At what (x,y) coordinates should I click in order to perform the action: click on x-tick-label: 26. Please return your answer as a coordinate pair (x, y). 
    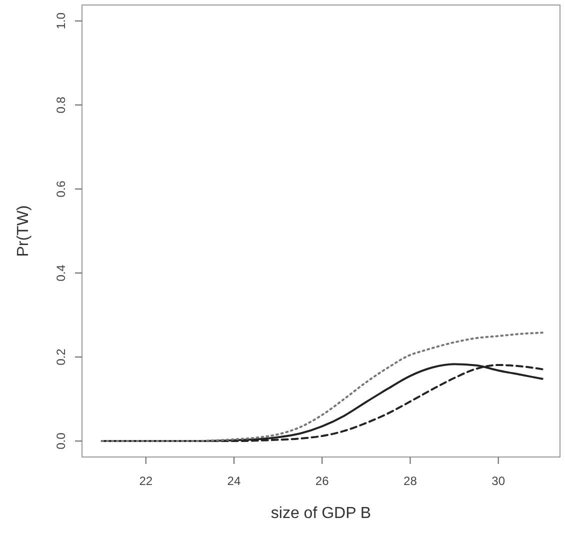
    Looking at the image, I should click on (322, 481).